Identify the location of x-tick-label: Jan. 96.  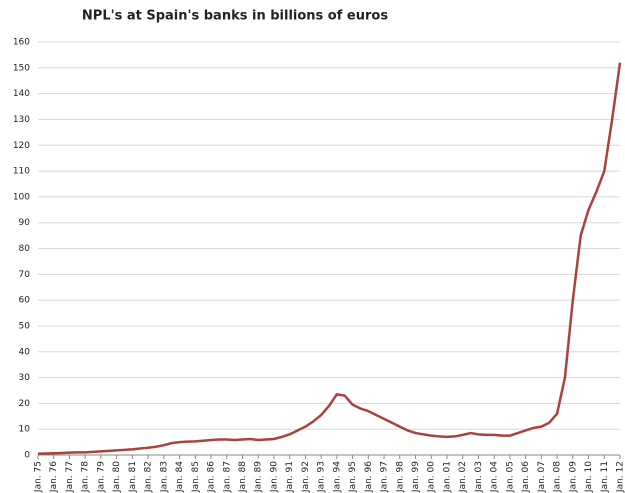
(369, 477).